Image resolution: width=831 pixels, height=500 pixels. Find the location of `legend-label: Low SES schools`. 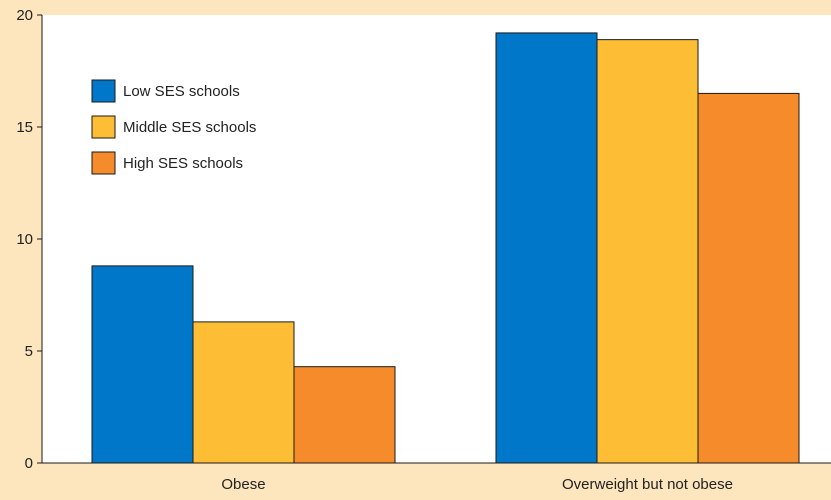

legend-label: Low SES schools is located at coordinates (181, 91).